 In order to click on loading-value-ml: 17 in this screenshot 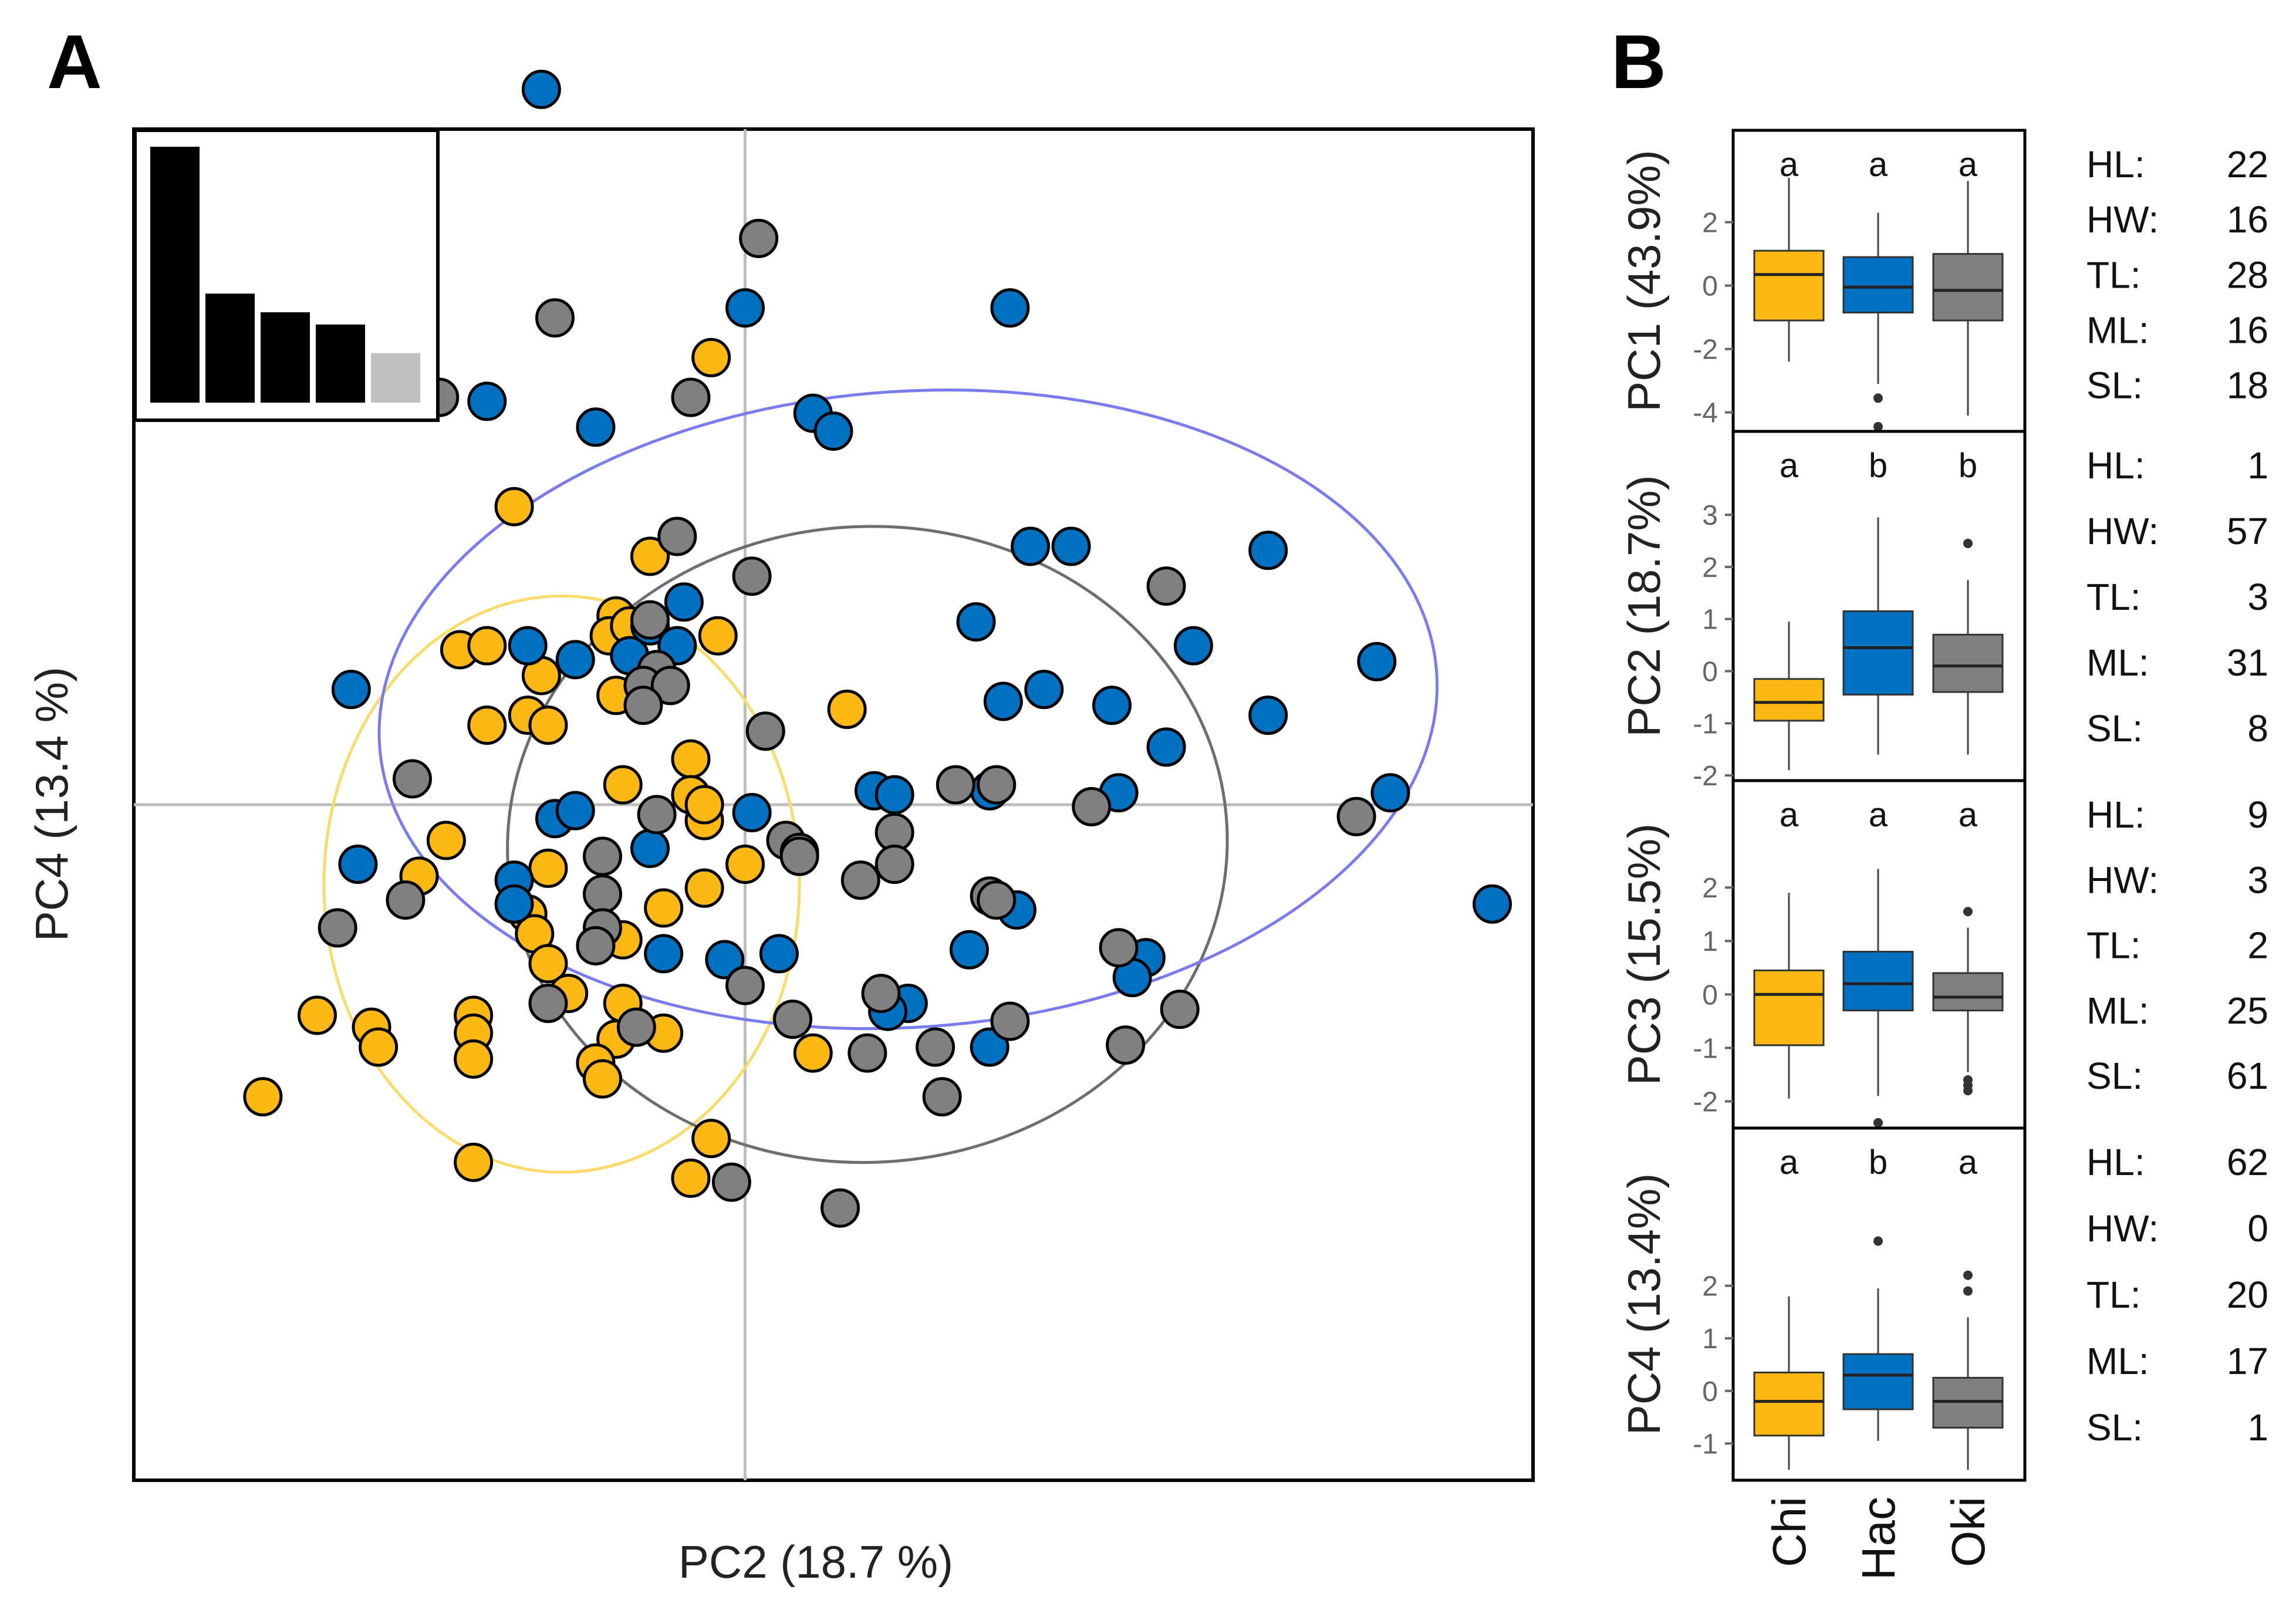, I will do `click(2247, 1361)`.